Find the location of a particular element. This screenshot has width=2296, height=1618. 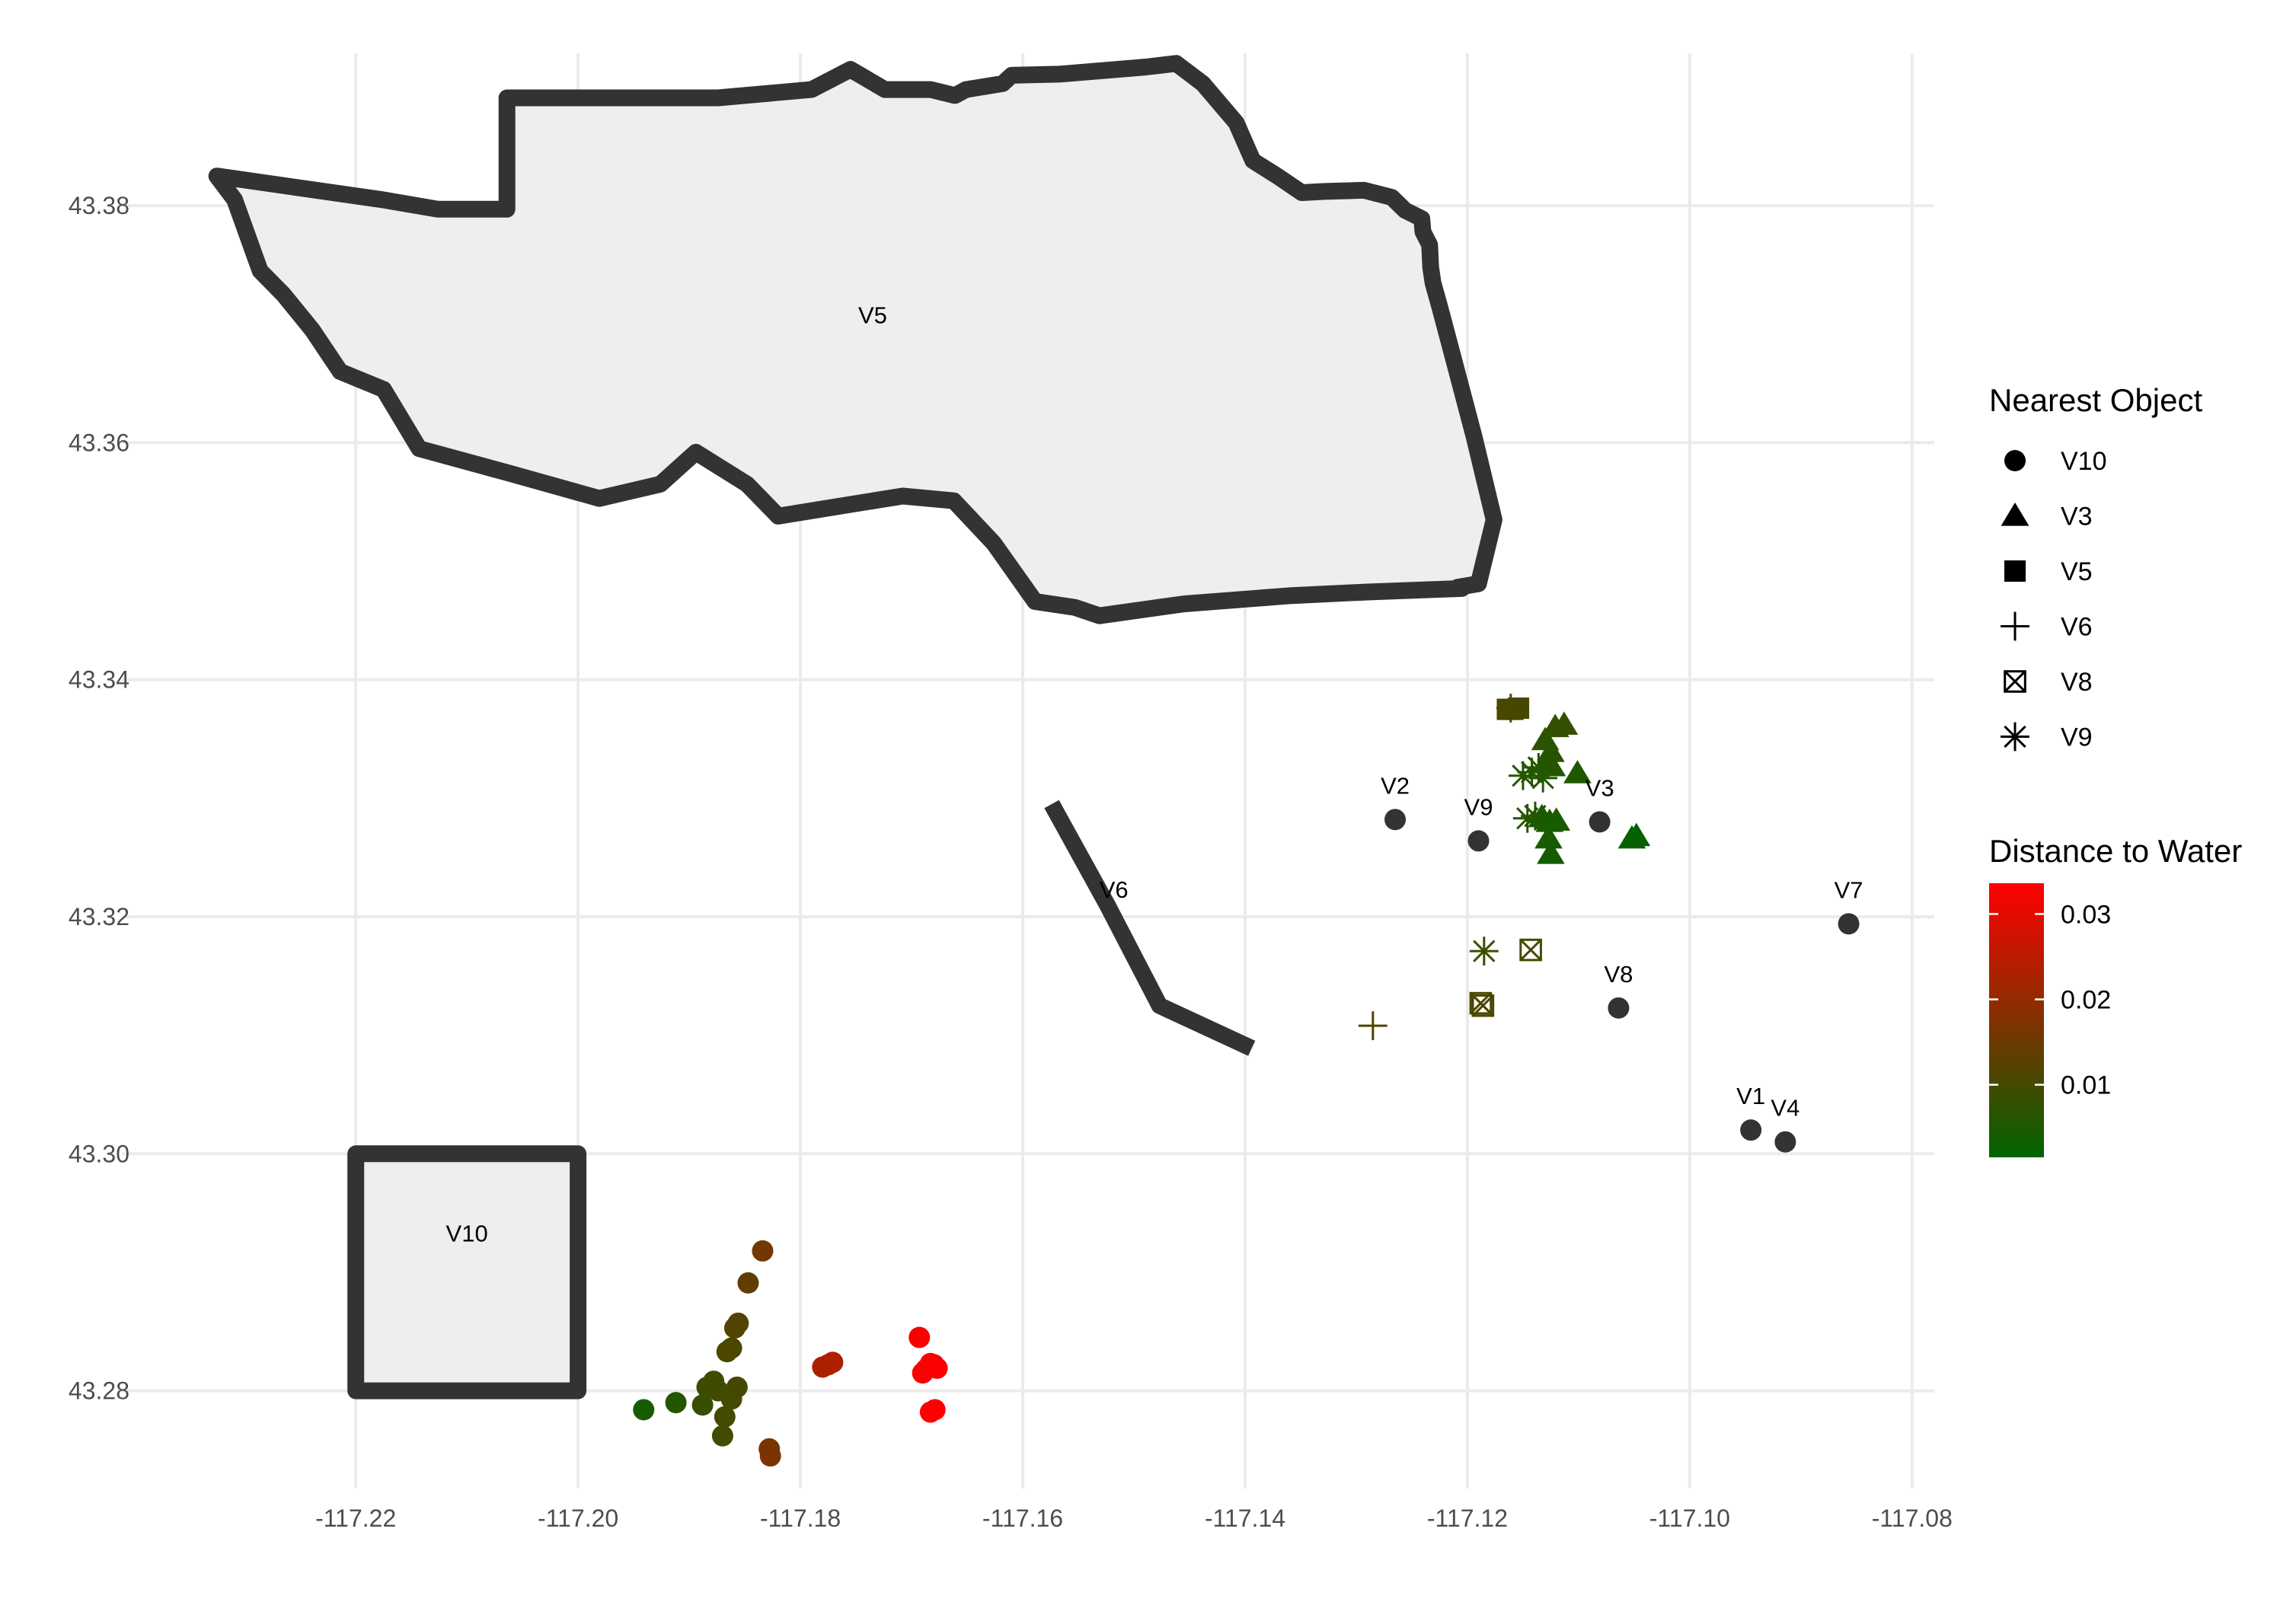

y-tick-label: 43.38 is located at coordinates (99, 206).